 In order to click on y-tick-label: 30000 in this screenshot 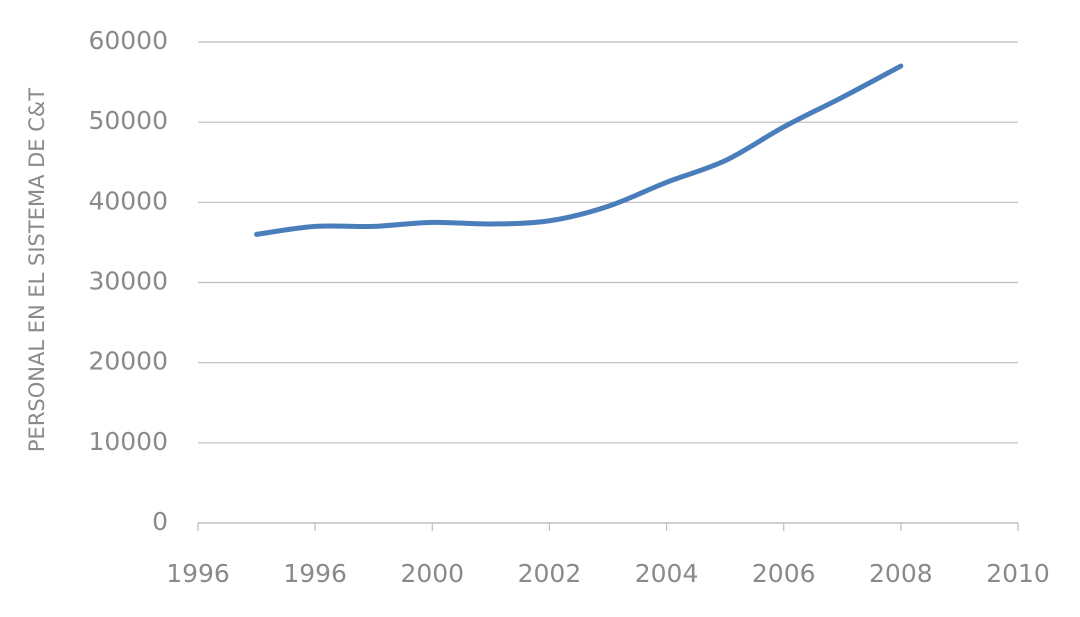, I will do `click(128, 281)`.